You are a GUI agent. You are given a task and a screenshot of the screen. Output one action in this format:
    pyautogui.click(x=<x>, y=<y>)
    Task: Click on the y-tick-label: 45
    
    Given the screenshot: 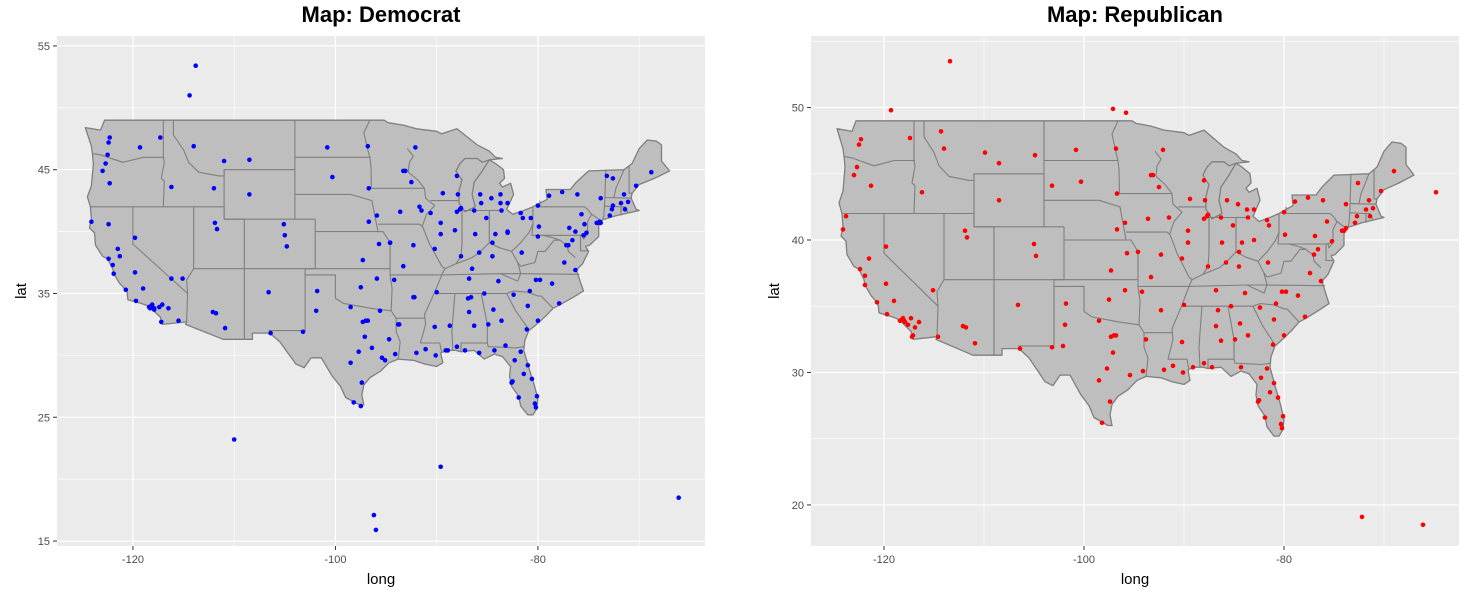 What is the action you would take?
    pyautogui.click(x=44, y=171)
    